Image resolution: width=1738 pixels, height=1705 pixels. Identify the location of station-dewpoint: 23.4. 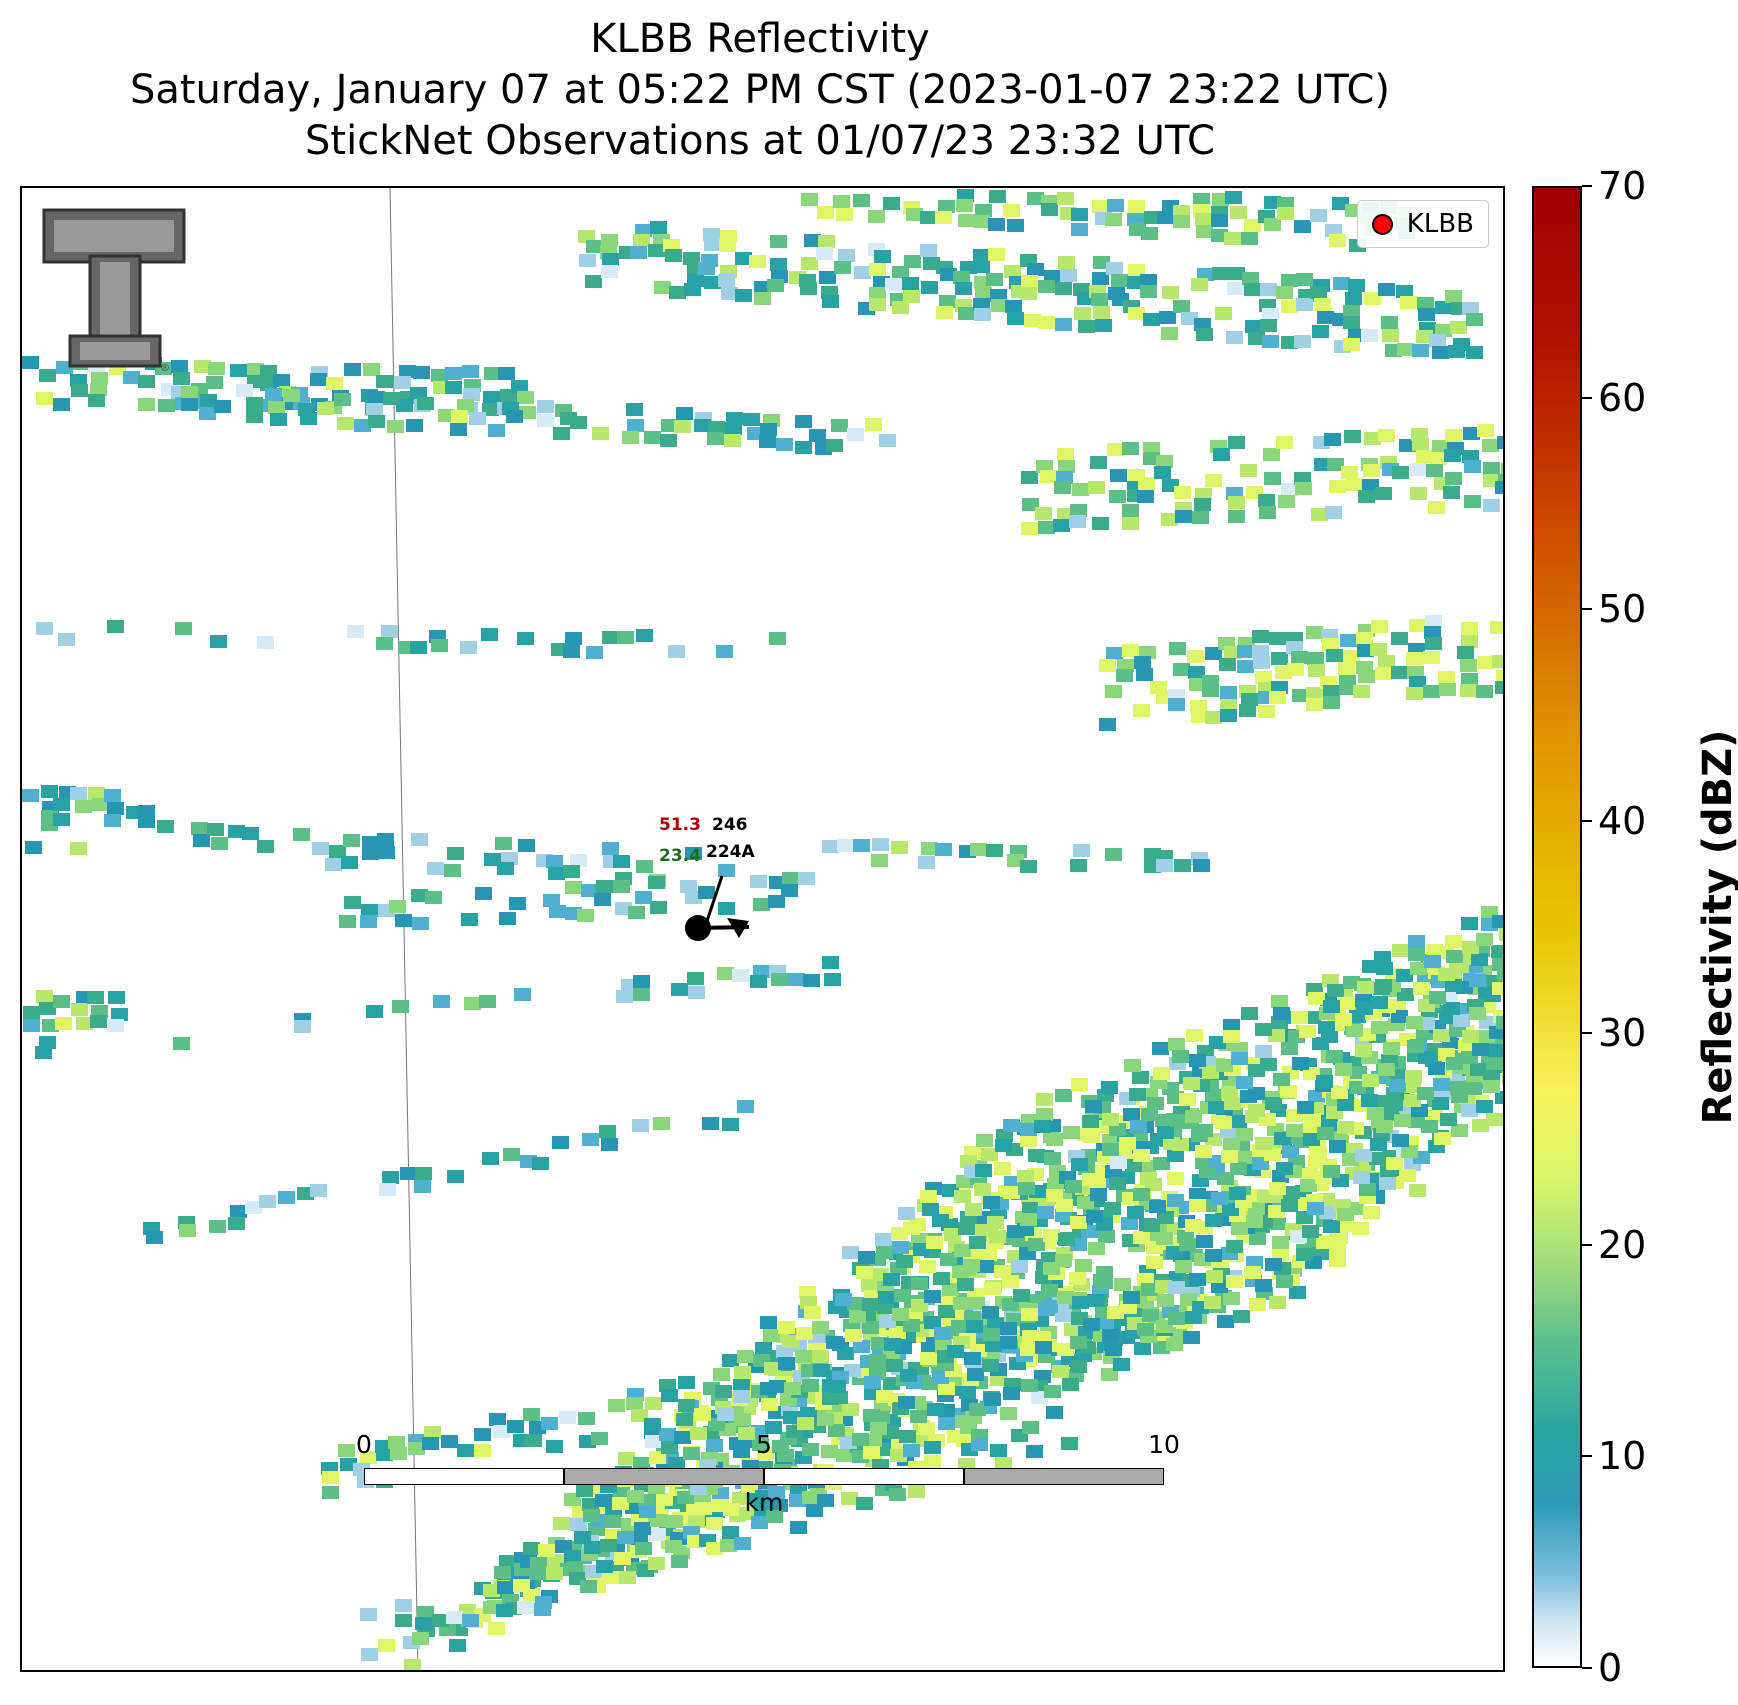
(680, 856).